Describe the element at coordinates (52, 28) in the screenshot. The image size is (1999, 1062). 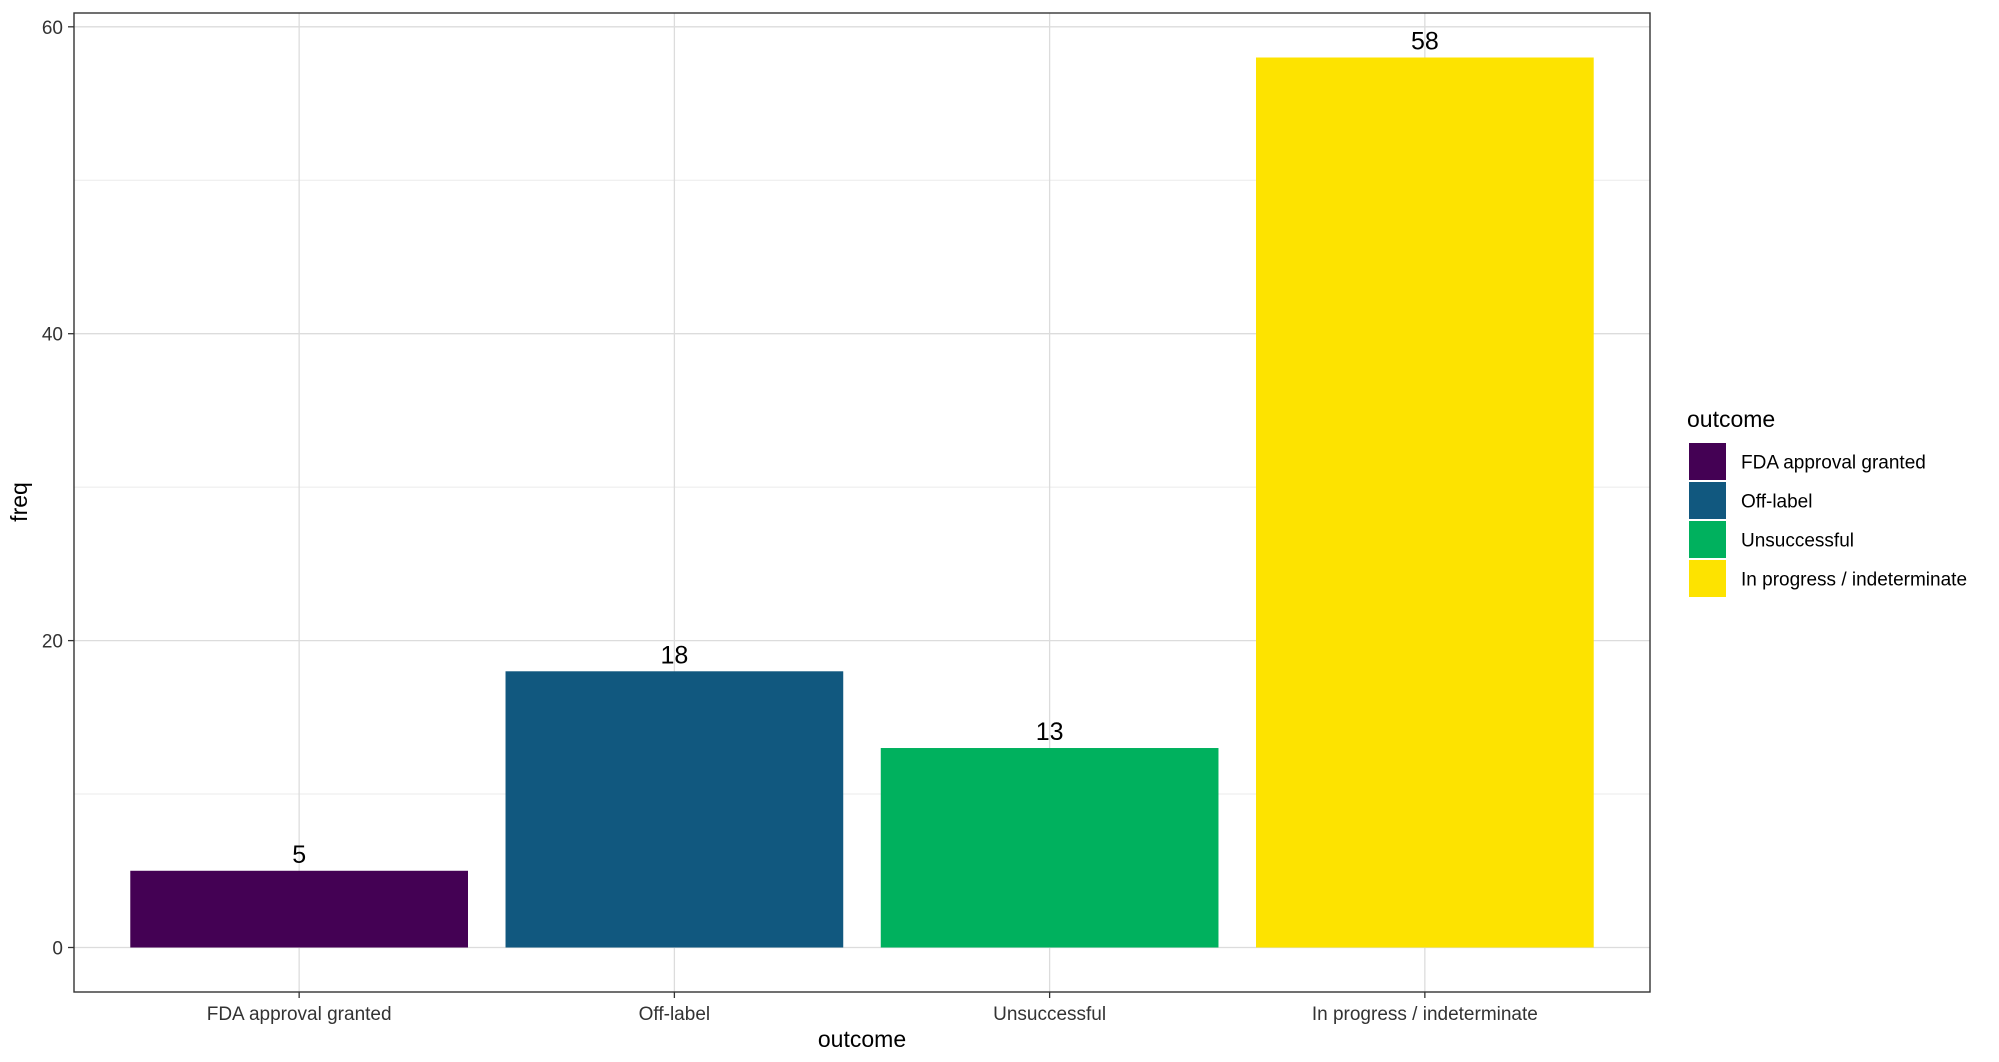
I see `y-tick-label: 60` at that location.